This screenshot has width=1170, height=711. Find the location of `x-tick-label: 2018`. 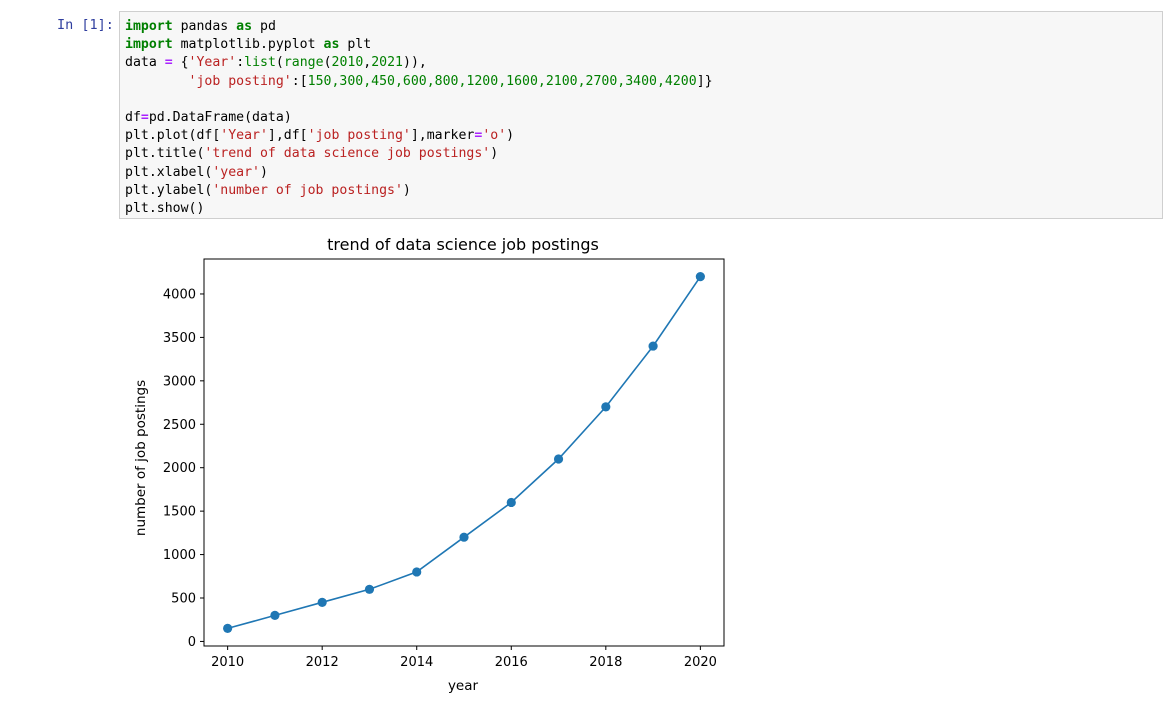

x-tick-label: 2018 is located at coordinates (605, 662).